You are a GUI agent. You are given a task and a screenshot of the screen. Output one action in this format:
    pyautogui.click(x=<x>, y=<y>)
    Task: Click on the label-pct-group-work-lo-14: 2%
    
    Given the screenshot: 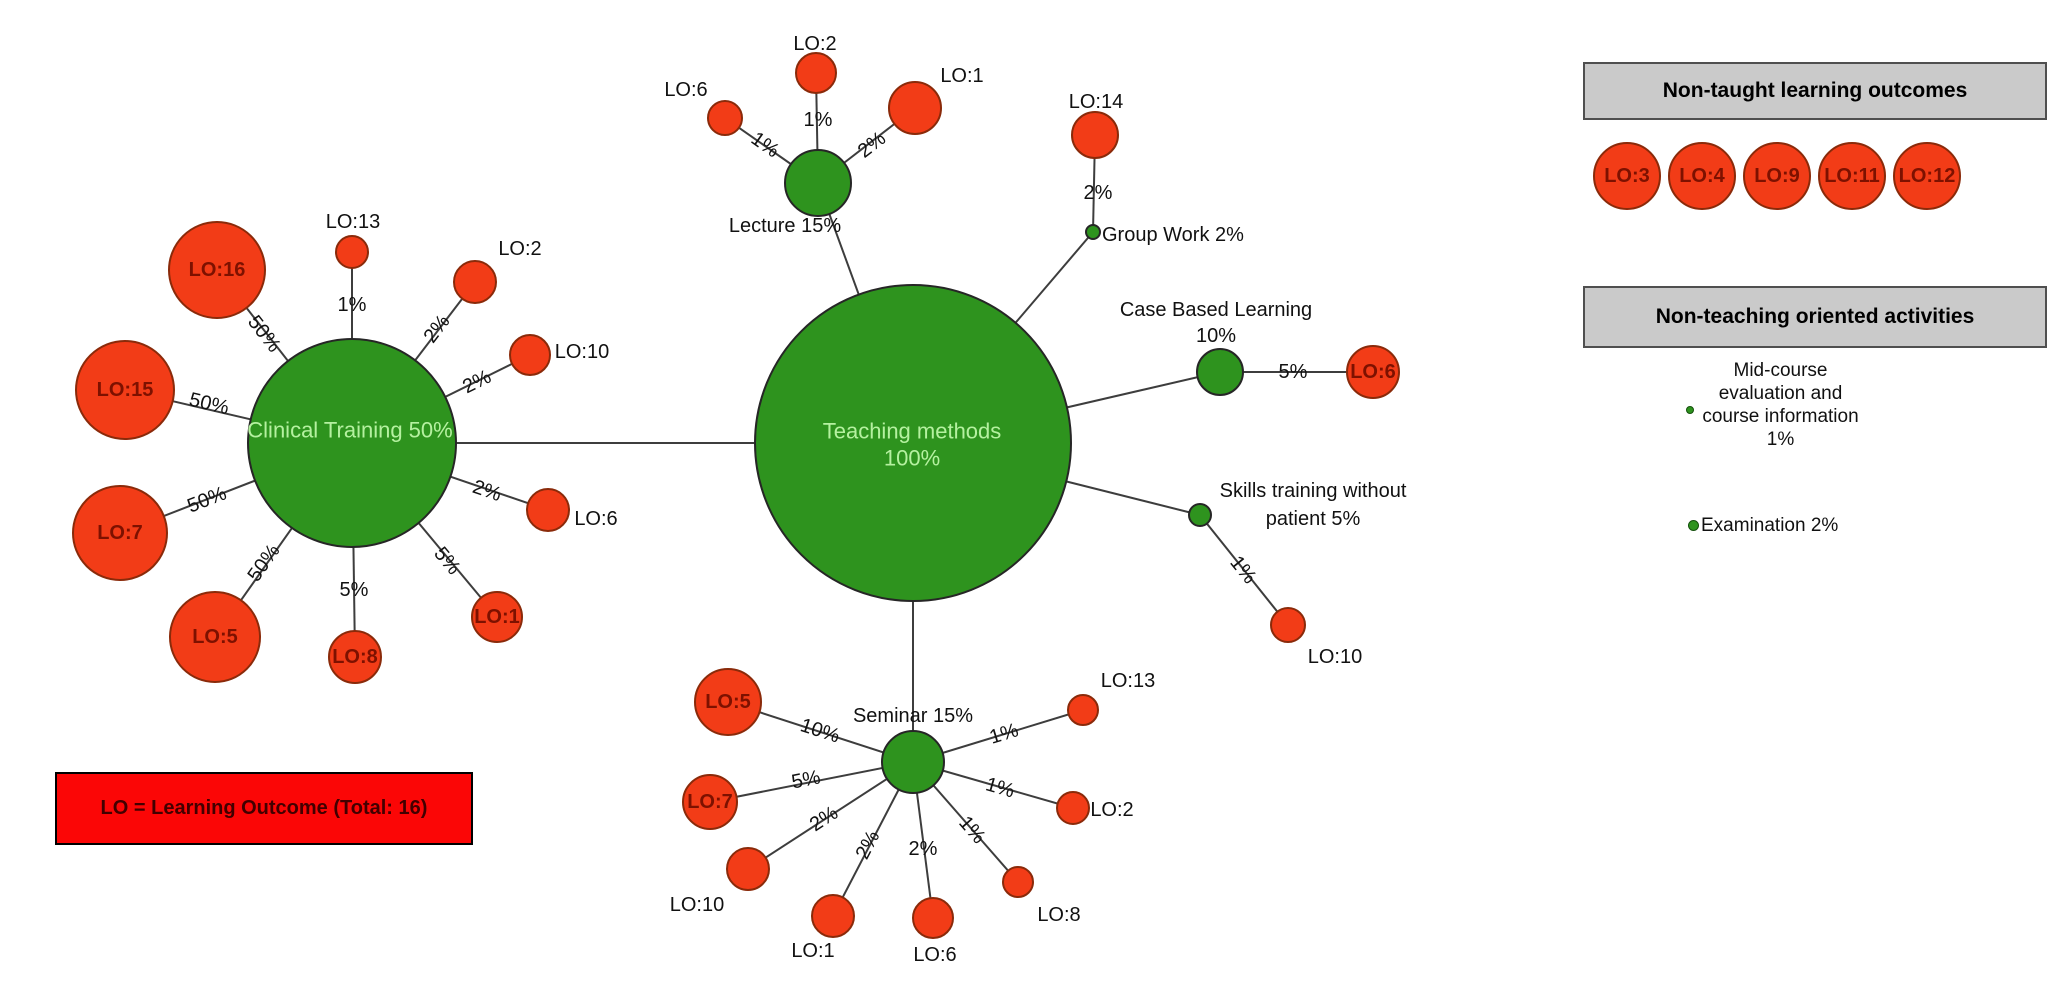 What is the action you would take?
    pyautogui.click(x=1098, y=193)
    